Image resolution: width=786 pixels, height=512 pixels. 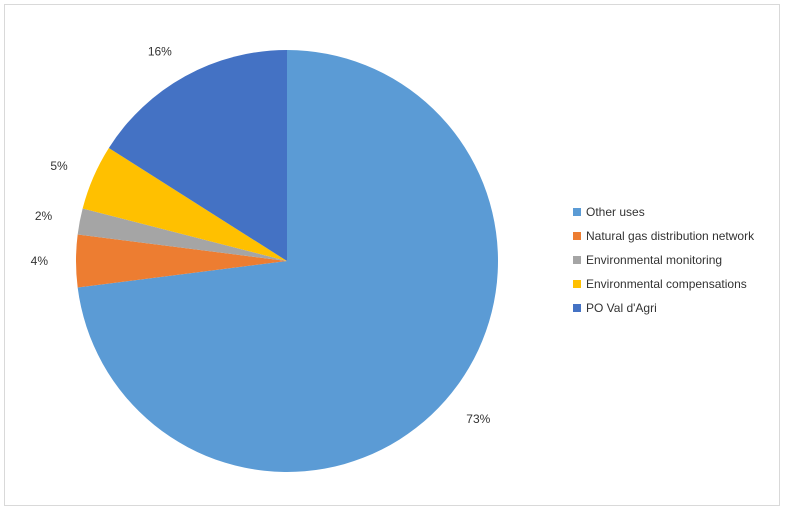 I want to click on data-label-other-uses: 73%, so click(x=478, y=419).